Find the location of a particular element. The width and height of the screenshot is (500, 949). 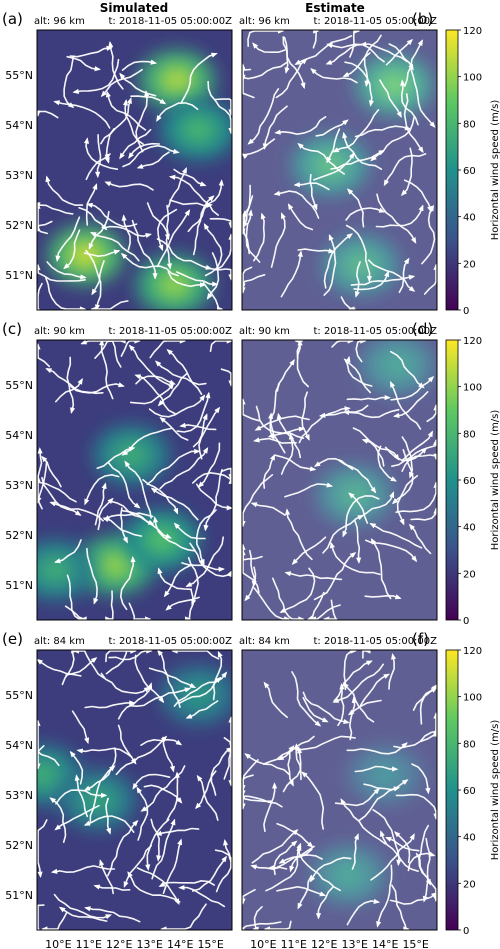

lat-tick-label: 51°N is located at coordinates (19, 585).